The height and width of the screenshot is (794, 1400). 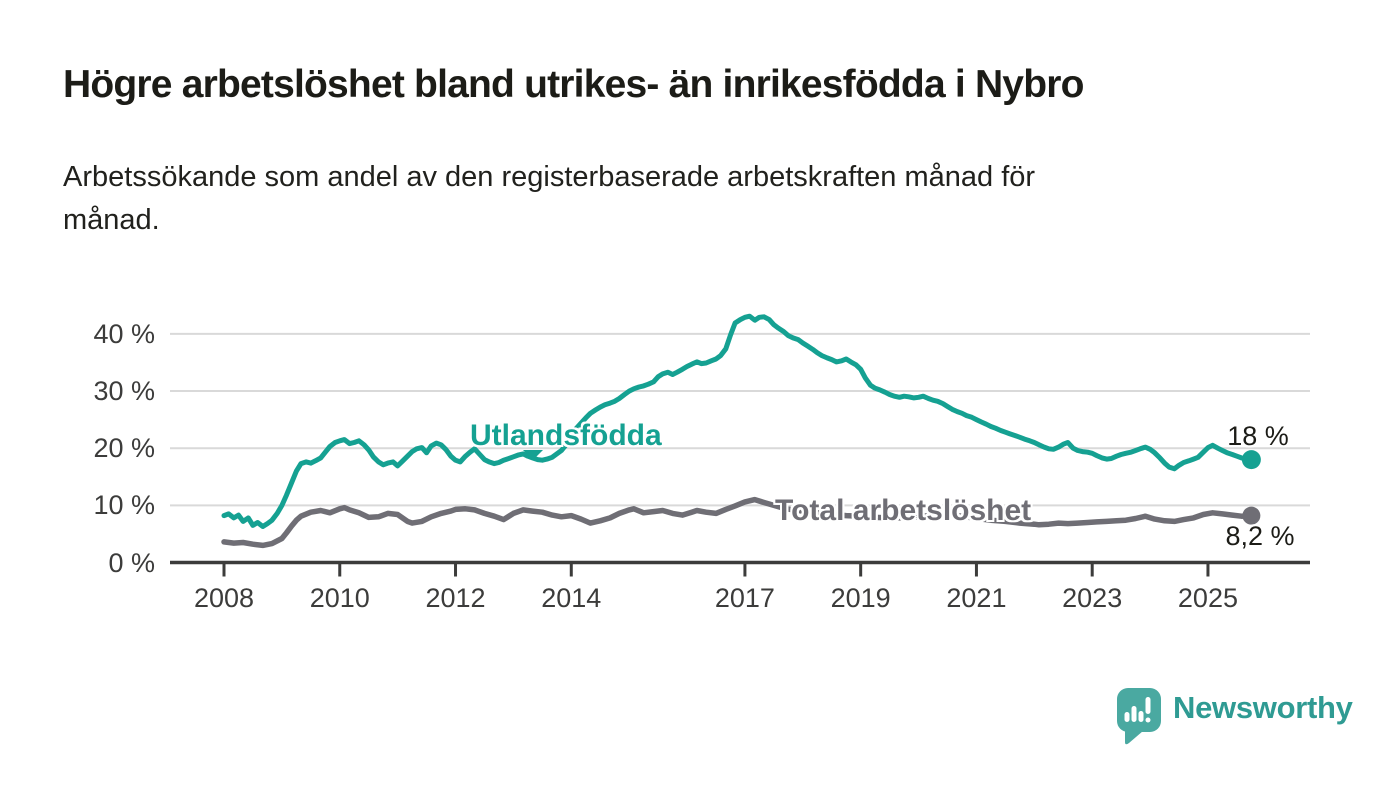 I want to click on x-tick-label: 2014, so click(x=571, y=598).